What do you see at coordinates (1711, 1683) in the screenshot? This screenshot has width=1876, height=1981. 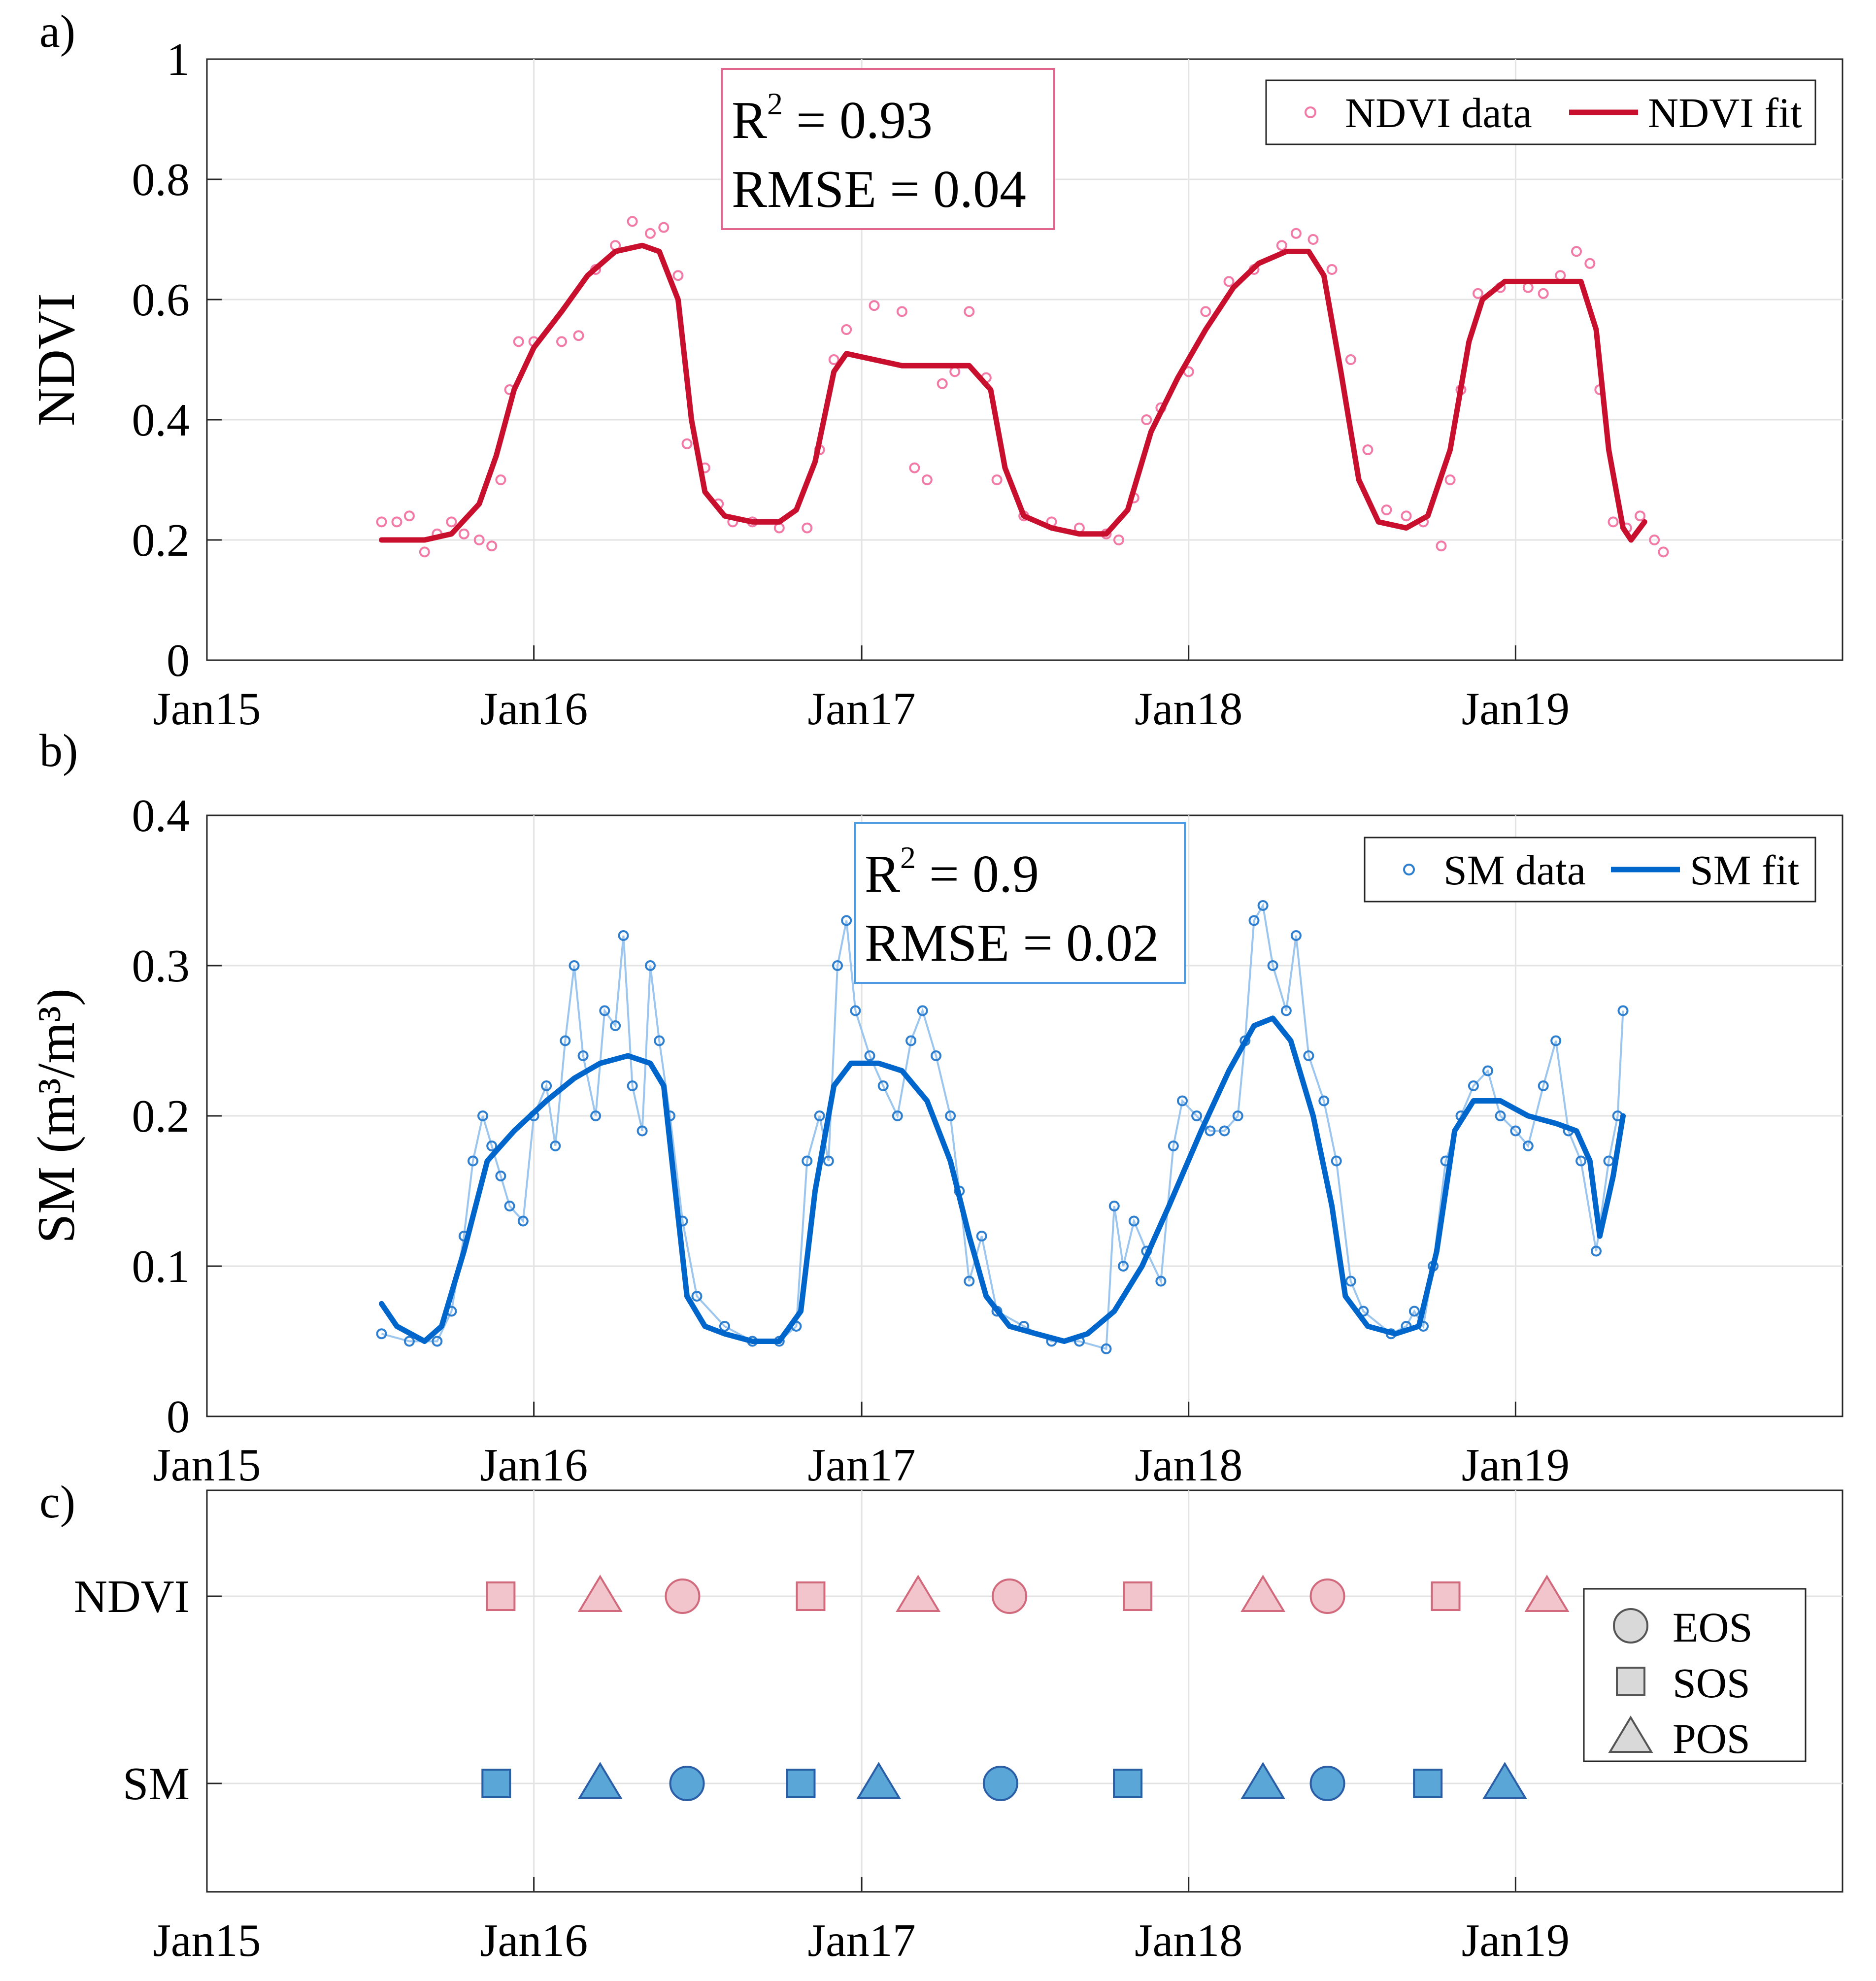 I see `legend-label: SOS` at bounding box center [1711, 1683].